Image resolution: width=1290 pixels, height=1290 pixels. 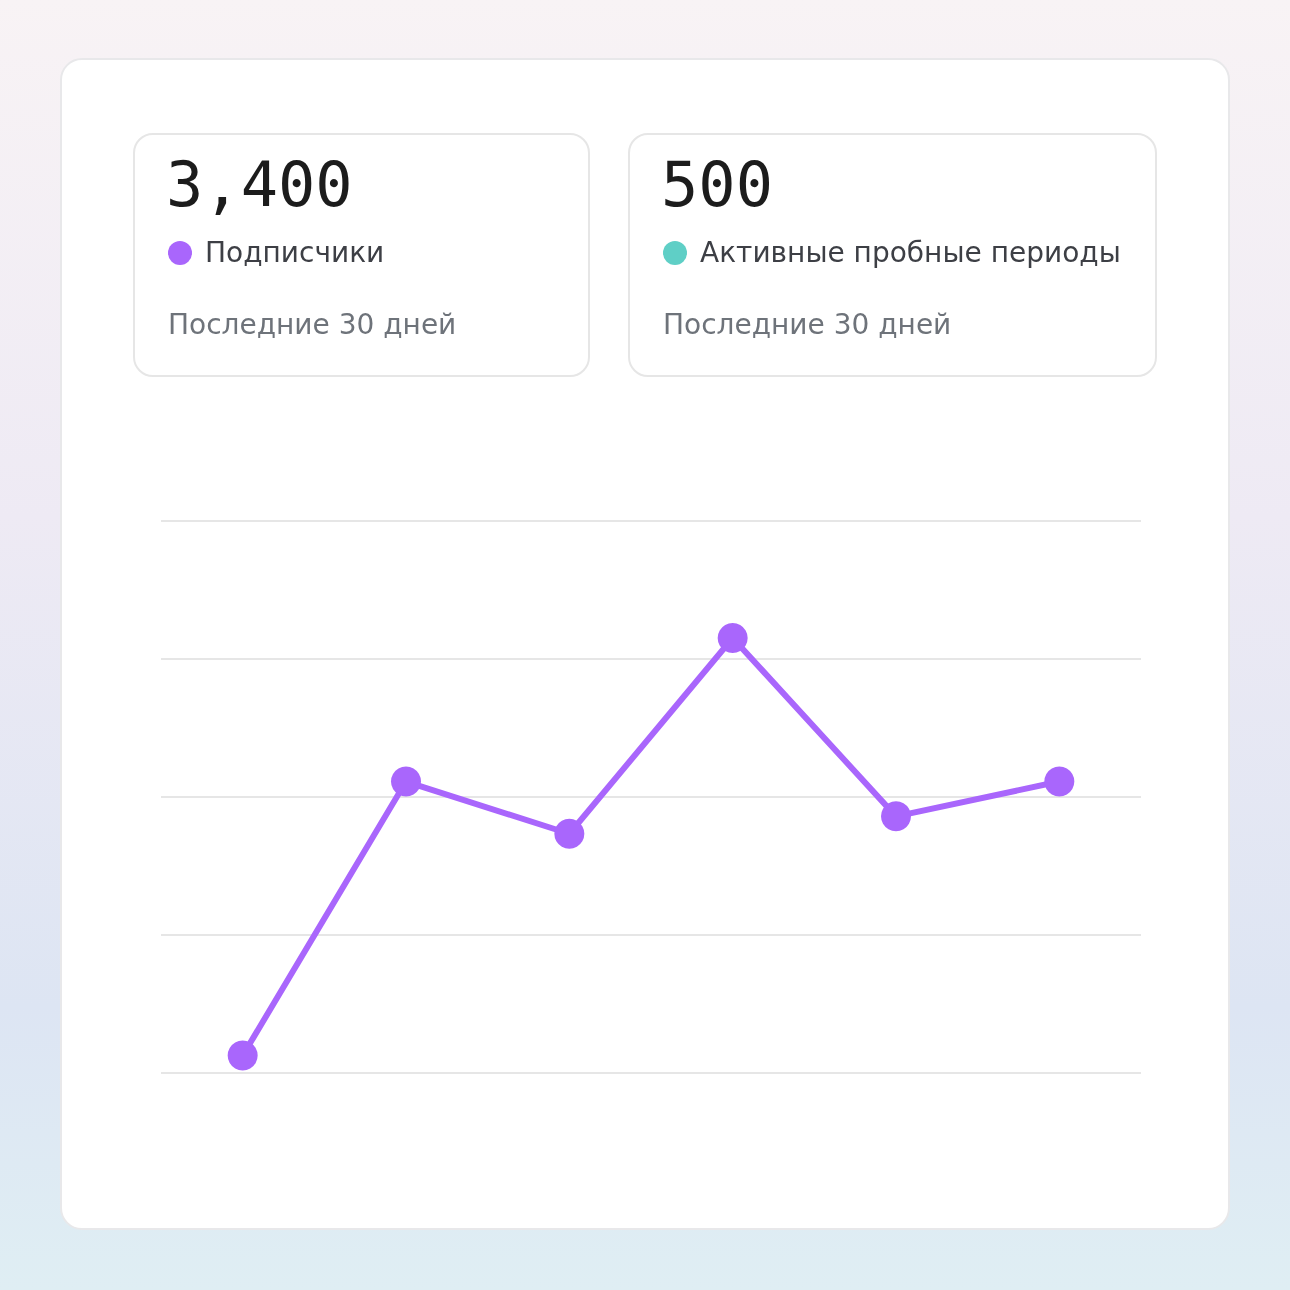 I want to click on text: Подписчики, so click(x=295, y=252).